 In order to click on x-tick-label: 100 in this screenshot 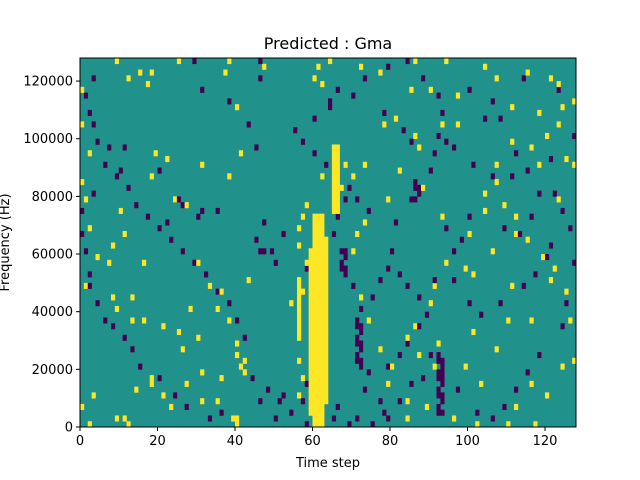, I will do `click(467, 441)`.